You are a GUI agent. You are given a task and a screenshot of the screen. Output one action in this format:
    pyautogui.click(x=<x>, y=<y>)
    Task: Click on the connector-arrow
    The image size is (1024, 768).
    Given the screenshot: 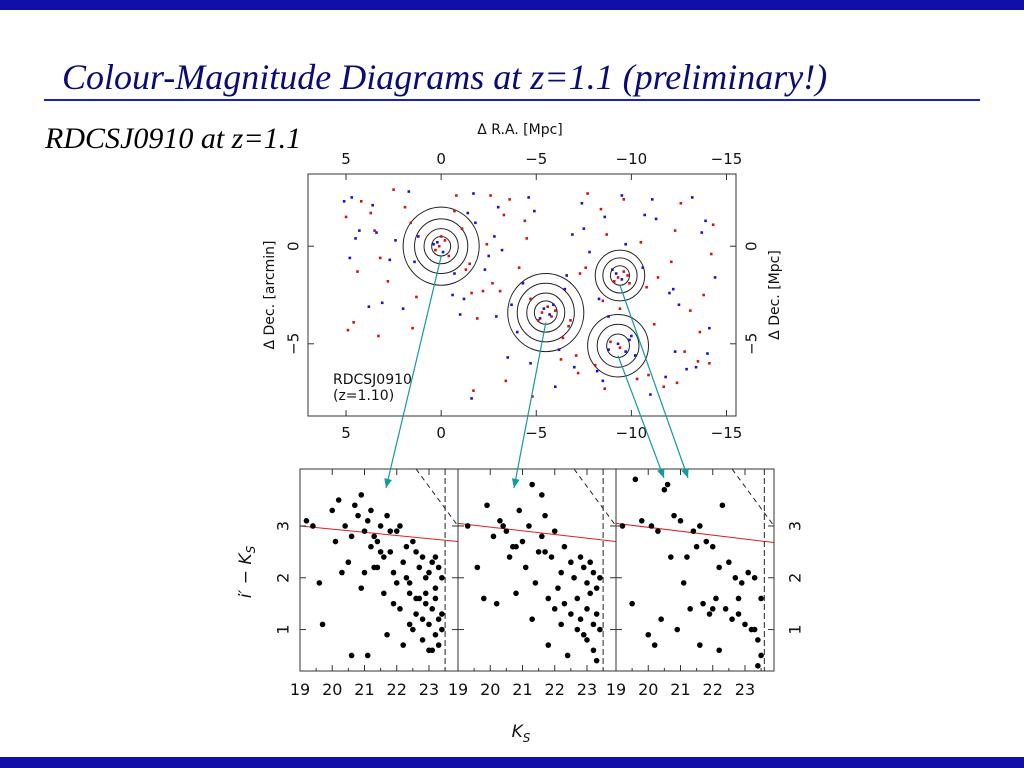 What is the action you would take?
    pyautogui.click(x=413, y=372)
    